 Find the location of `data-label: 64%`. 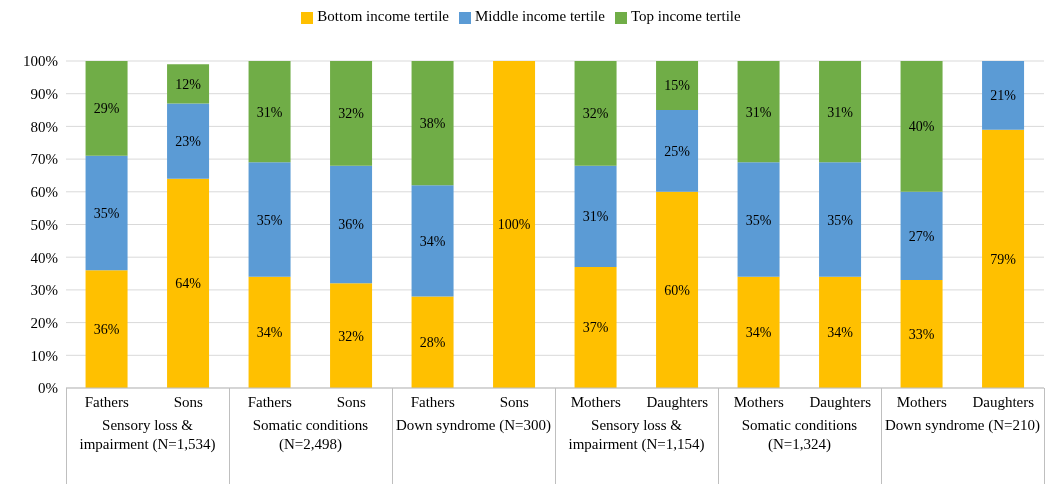

data-label: 64% is located at coordinates (188, 284).